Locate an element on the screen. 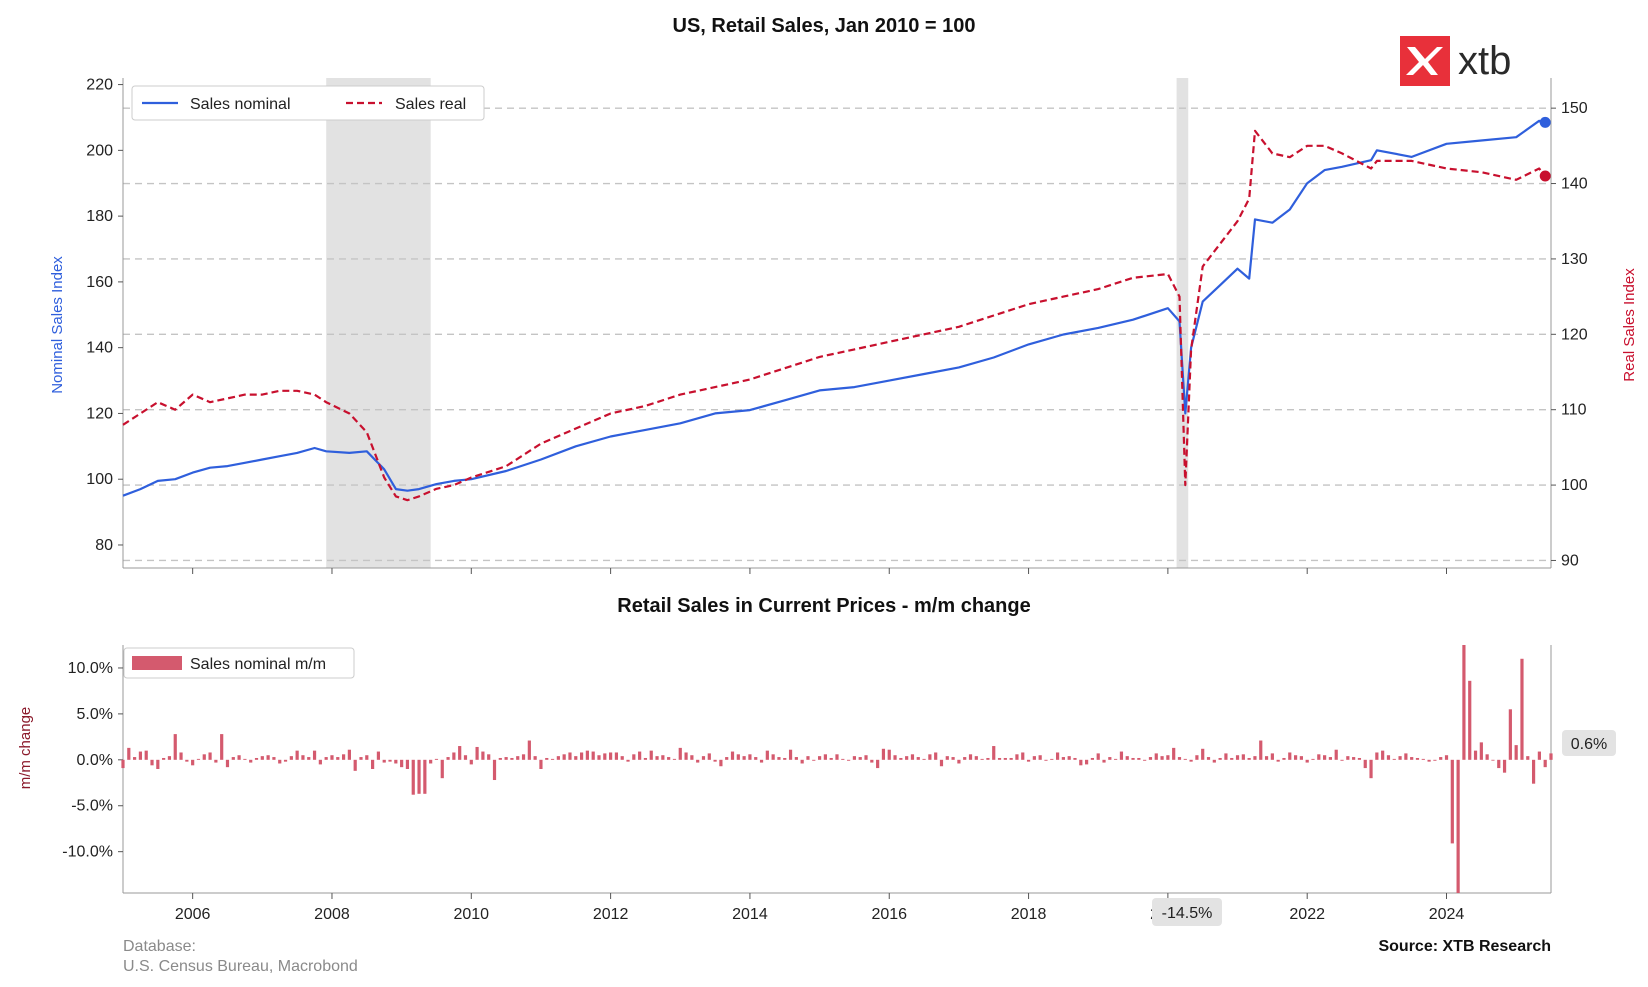 The image size is (1648, 987). right-tick-label-5: 140 is located at coordinates (1574, 184).